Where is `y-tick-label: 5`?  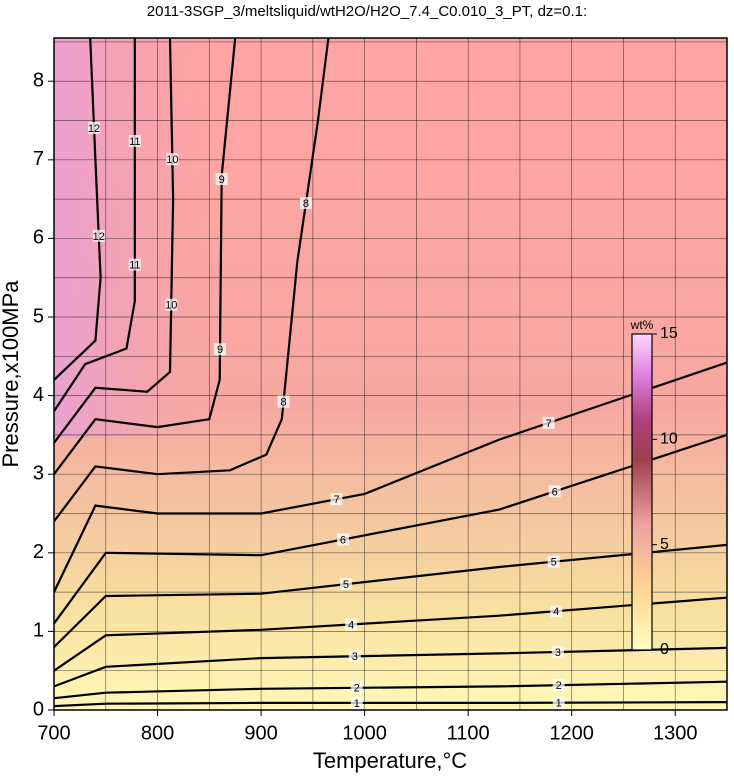
y-tick-label: 5 is located at coordinates (38, 316).